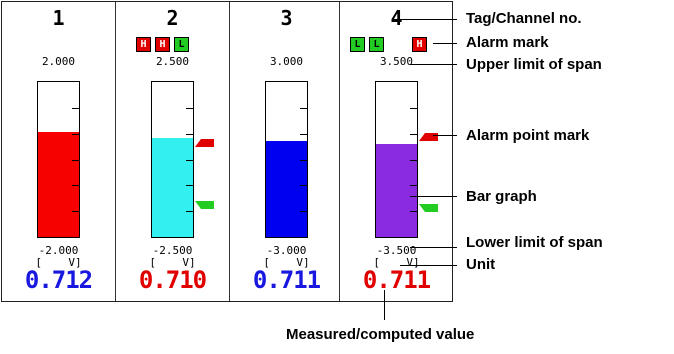 The height and width of the screenshot is (354, 674). I want to click on callout-measured: Measured/computed value, so click(380, 334).